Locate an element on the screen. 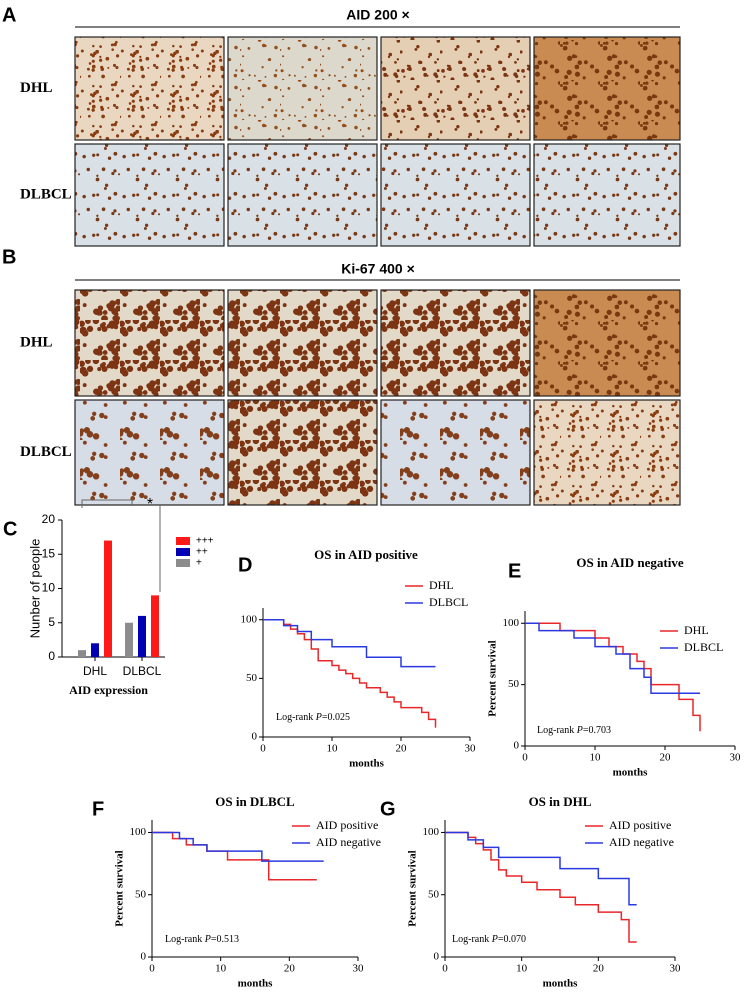 This screenshot has width=745, height=992. chart-title: OS in DLBCL is located at coordinates (255, 801).